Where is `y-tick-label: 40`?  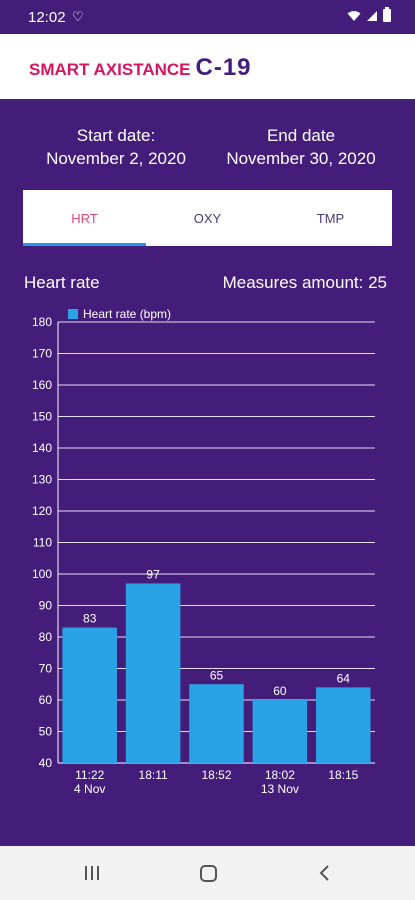
y-tick-label: 40 is located at coordinates (46, 763).